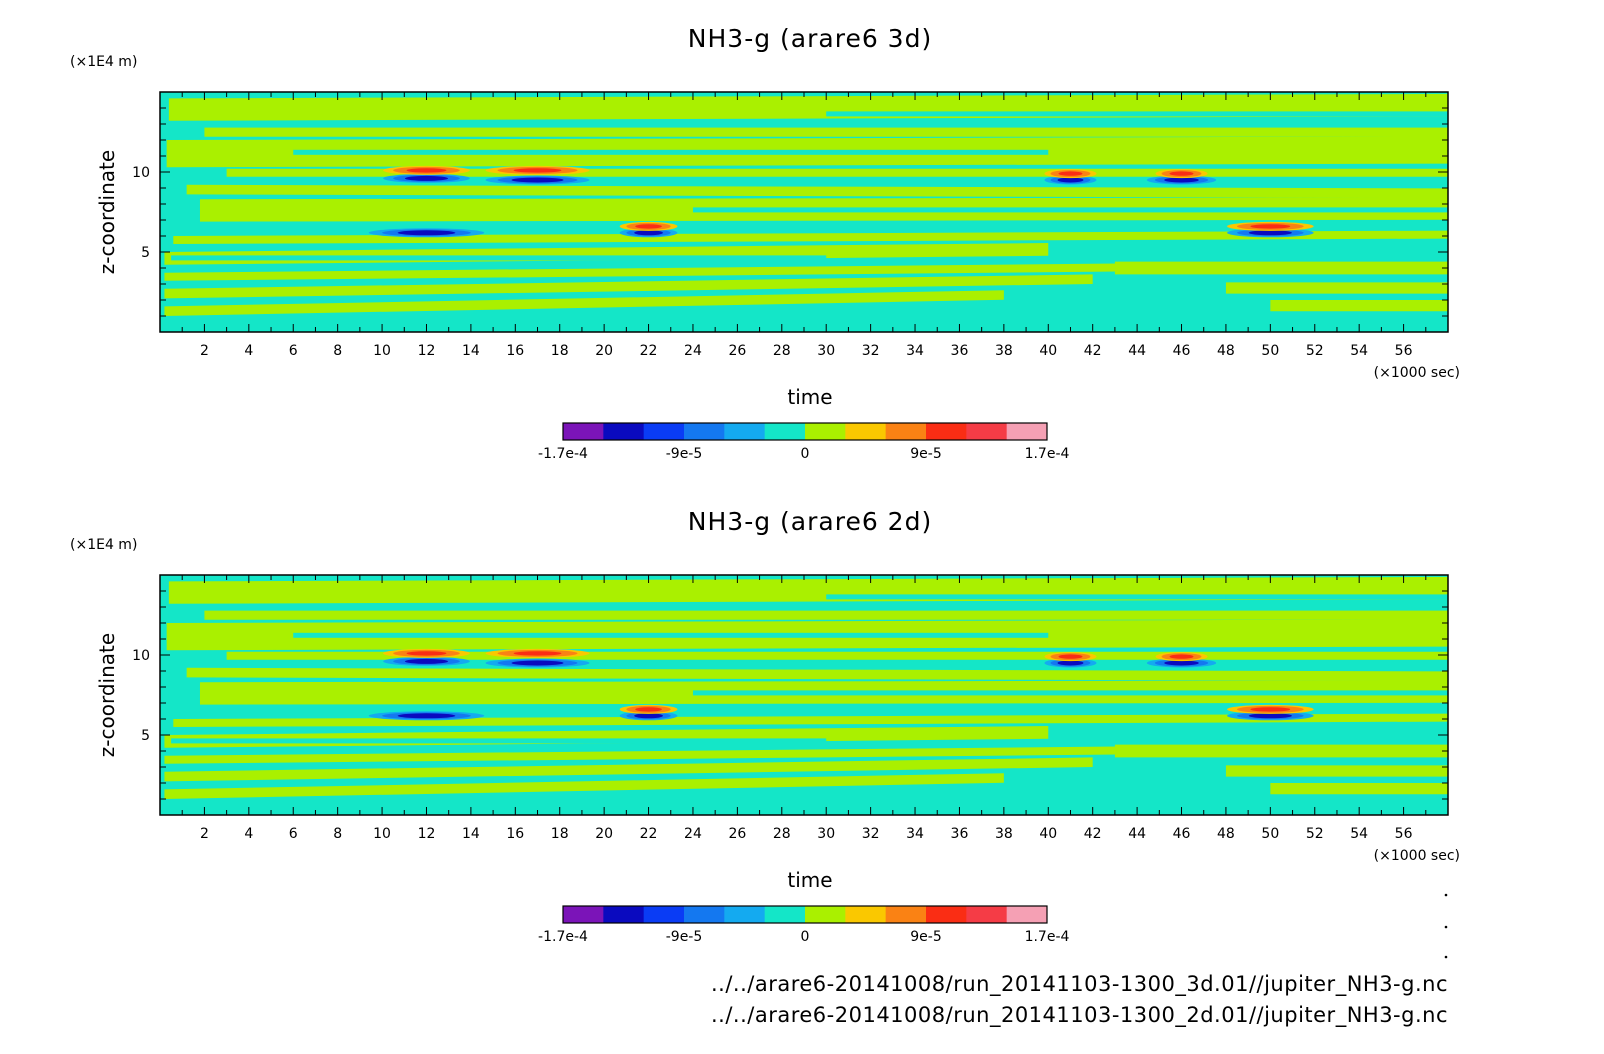  I want to click on x-tick-label: 26, so click(737, 351).